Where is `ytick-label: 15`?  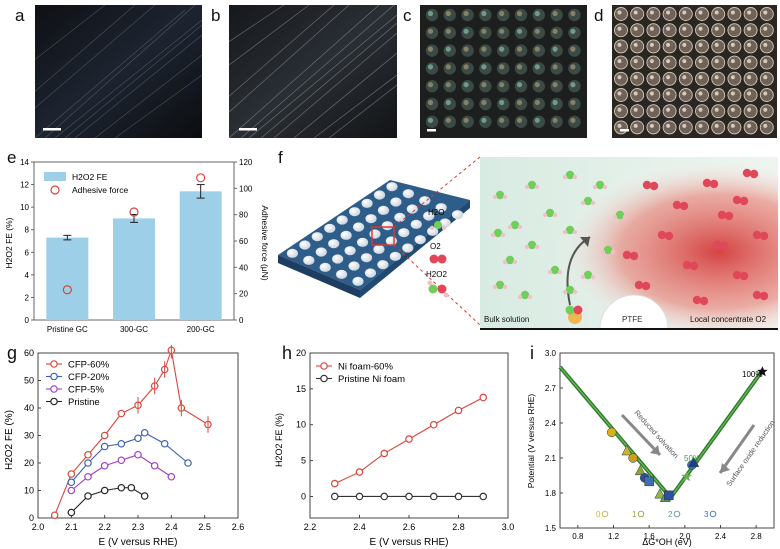
ytick-label: 15 is located at coordinates (301, 389).